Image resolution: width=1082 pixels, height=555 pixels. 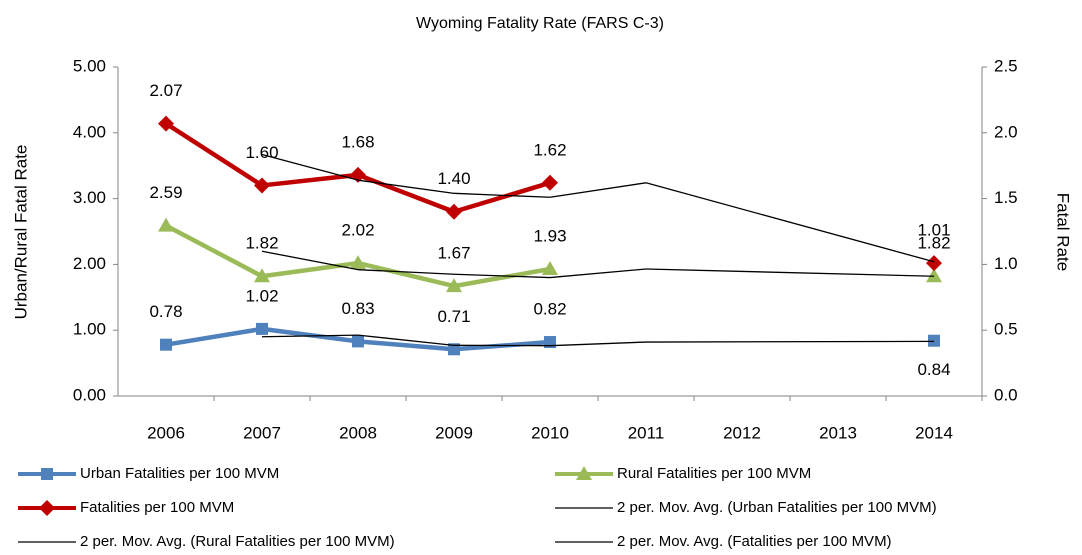 What do you see at coordinates (549, 149) in the screenshot?
I see `data-label: 1.62` at bounding box center [549, 149].